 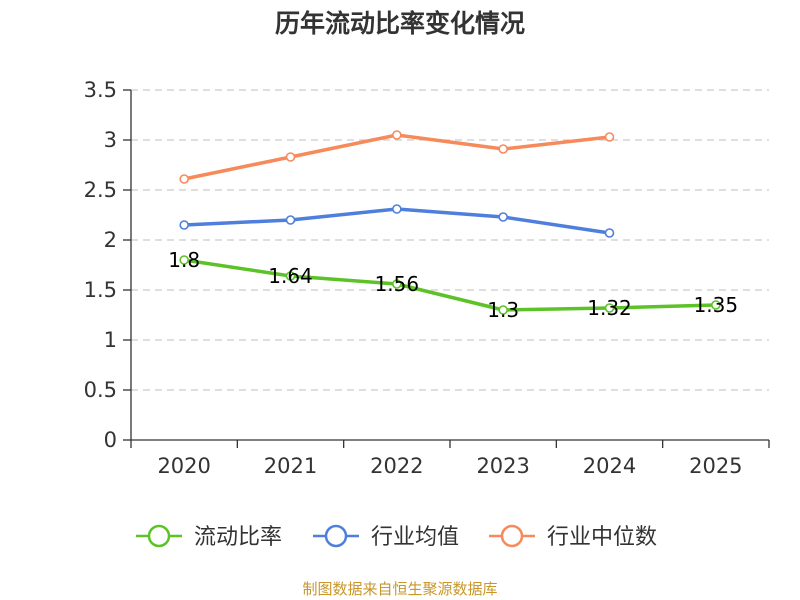 I want to click on x-tick-label: 2023, so click(x=502, y=466).